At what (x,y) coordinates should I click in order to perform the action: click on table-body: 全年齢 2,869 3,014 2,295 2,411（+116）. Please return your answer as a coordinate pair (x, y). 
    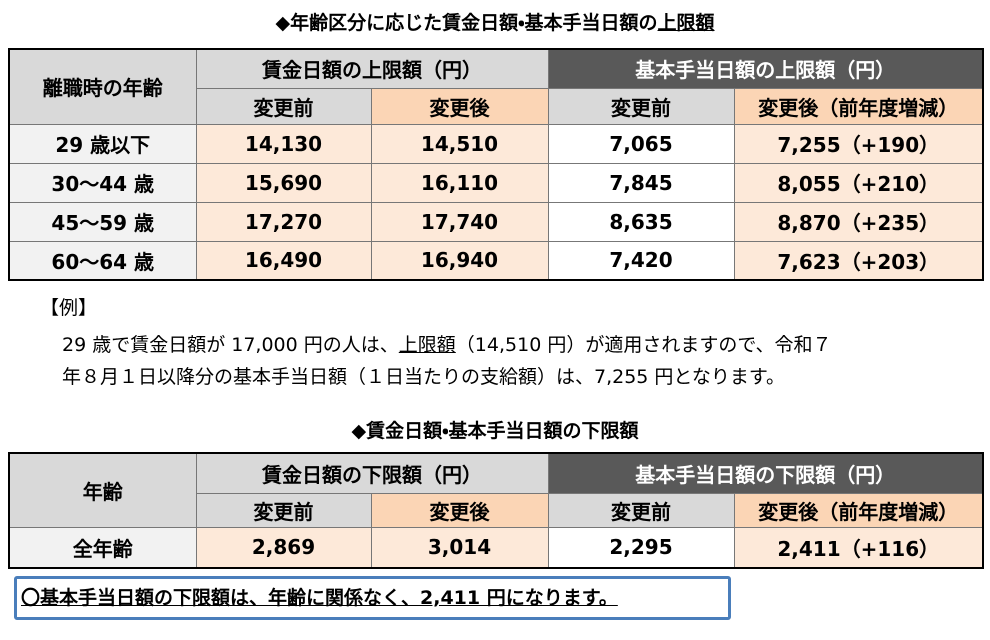
    Looking at the image, I should click on (496, 547).